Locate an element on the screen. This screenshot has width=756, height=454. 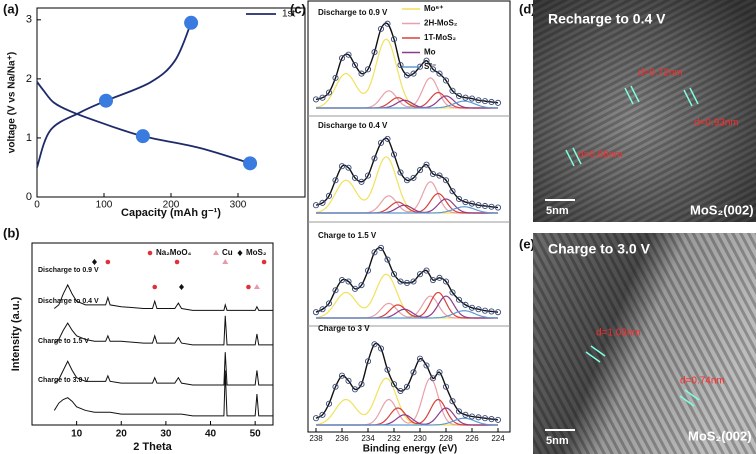
legend-label: MoS₂ is located at coordinates (256, 252).